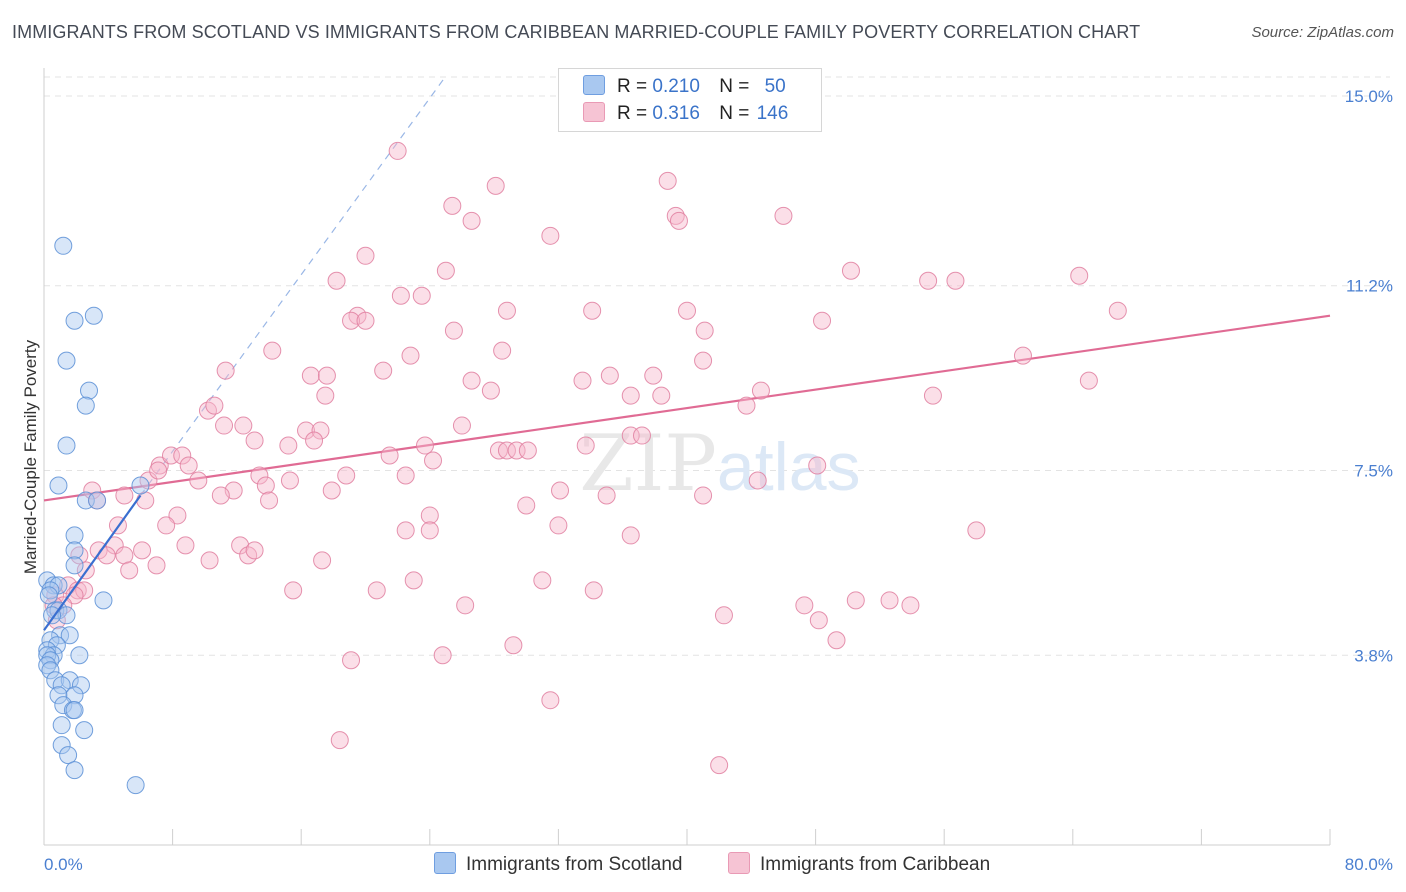  Describe the element at coordinates (1369, 286) in the screenshot. I see `y-tick-label: 11.2%` at that location.